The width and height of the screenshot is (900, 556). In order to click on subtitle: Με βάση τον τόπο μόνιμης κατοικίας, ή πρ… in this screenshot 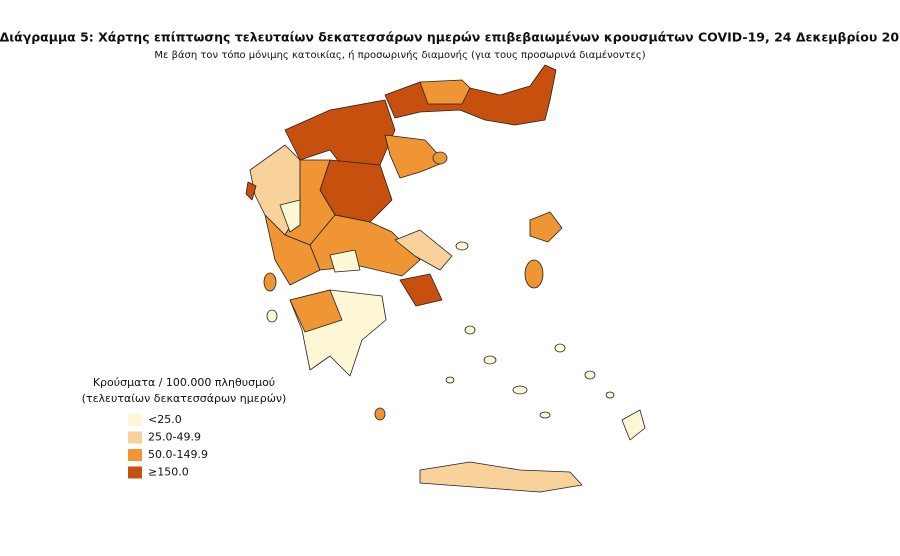, I will do `click(399, 55)`.